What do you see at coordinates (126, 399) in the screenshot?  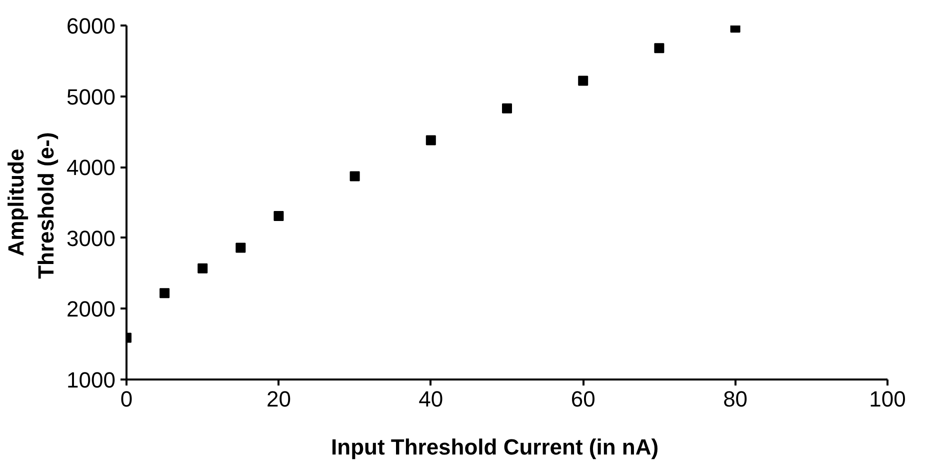 I see `x-tick-label: 0` at bounding box center [126, 399].